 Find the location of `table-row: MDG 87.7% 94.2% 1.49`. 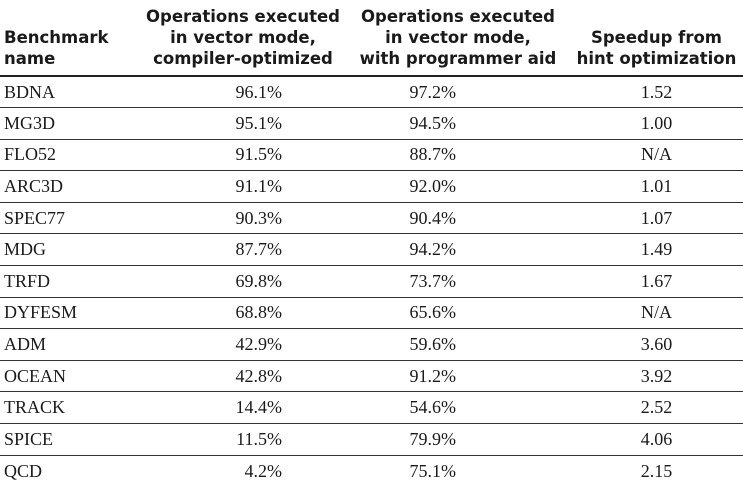

table-row: MDG 87.7% 94.2% 1.49 is located at coordinates (371, 250).